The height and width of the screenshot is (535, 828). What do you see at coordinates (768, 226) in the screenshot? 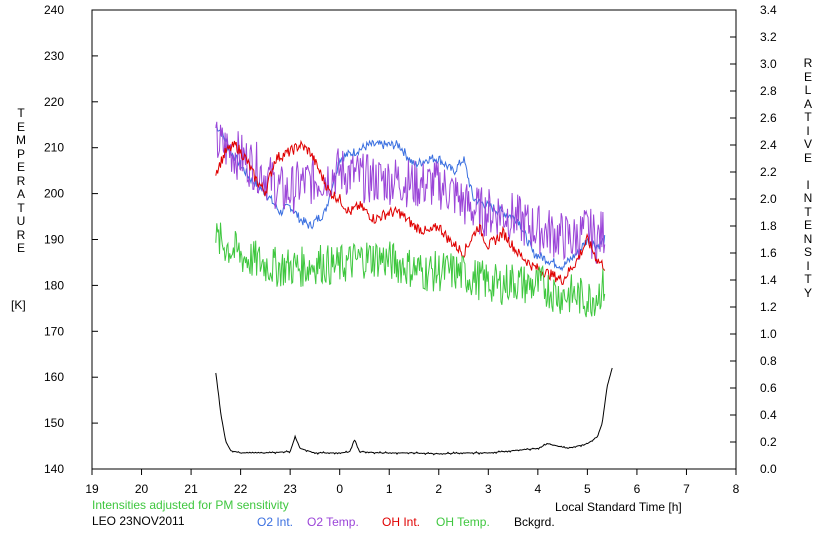
I see `right-axis-tick-label: 1.8` at bounding box center [768, 226].